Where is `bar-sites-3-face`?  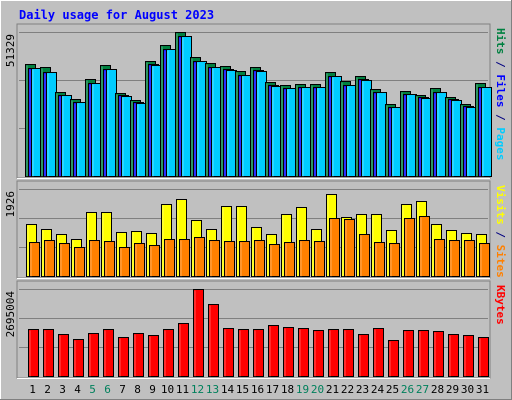 bar-sites-3-face is located at coordinates (64, 260).